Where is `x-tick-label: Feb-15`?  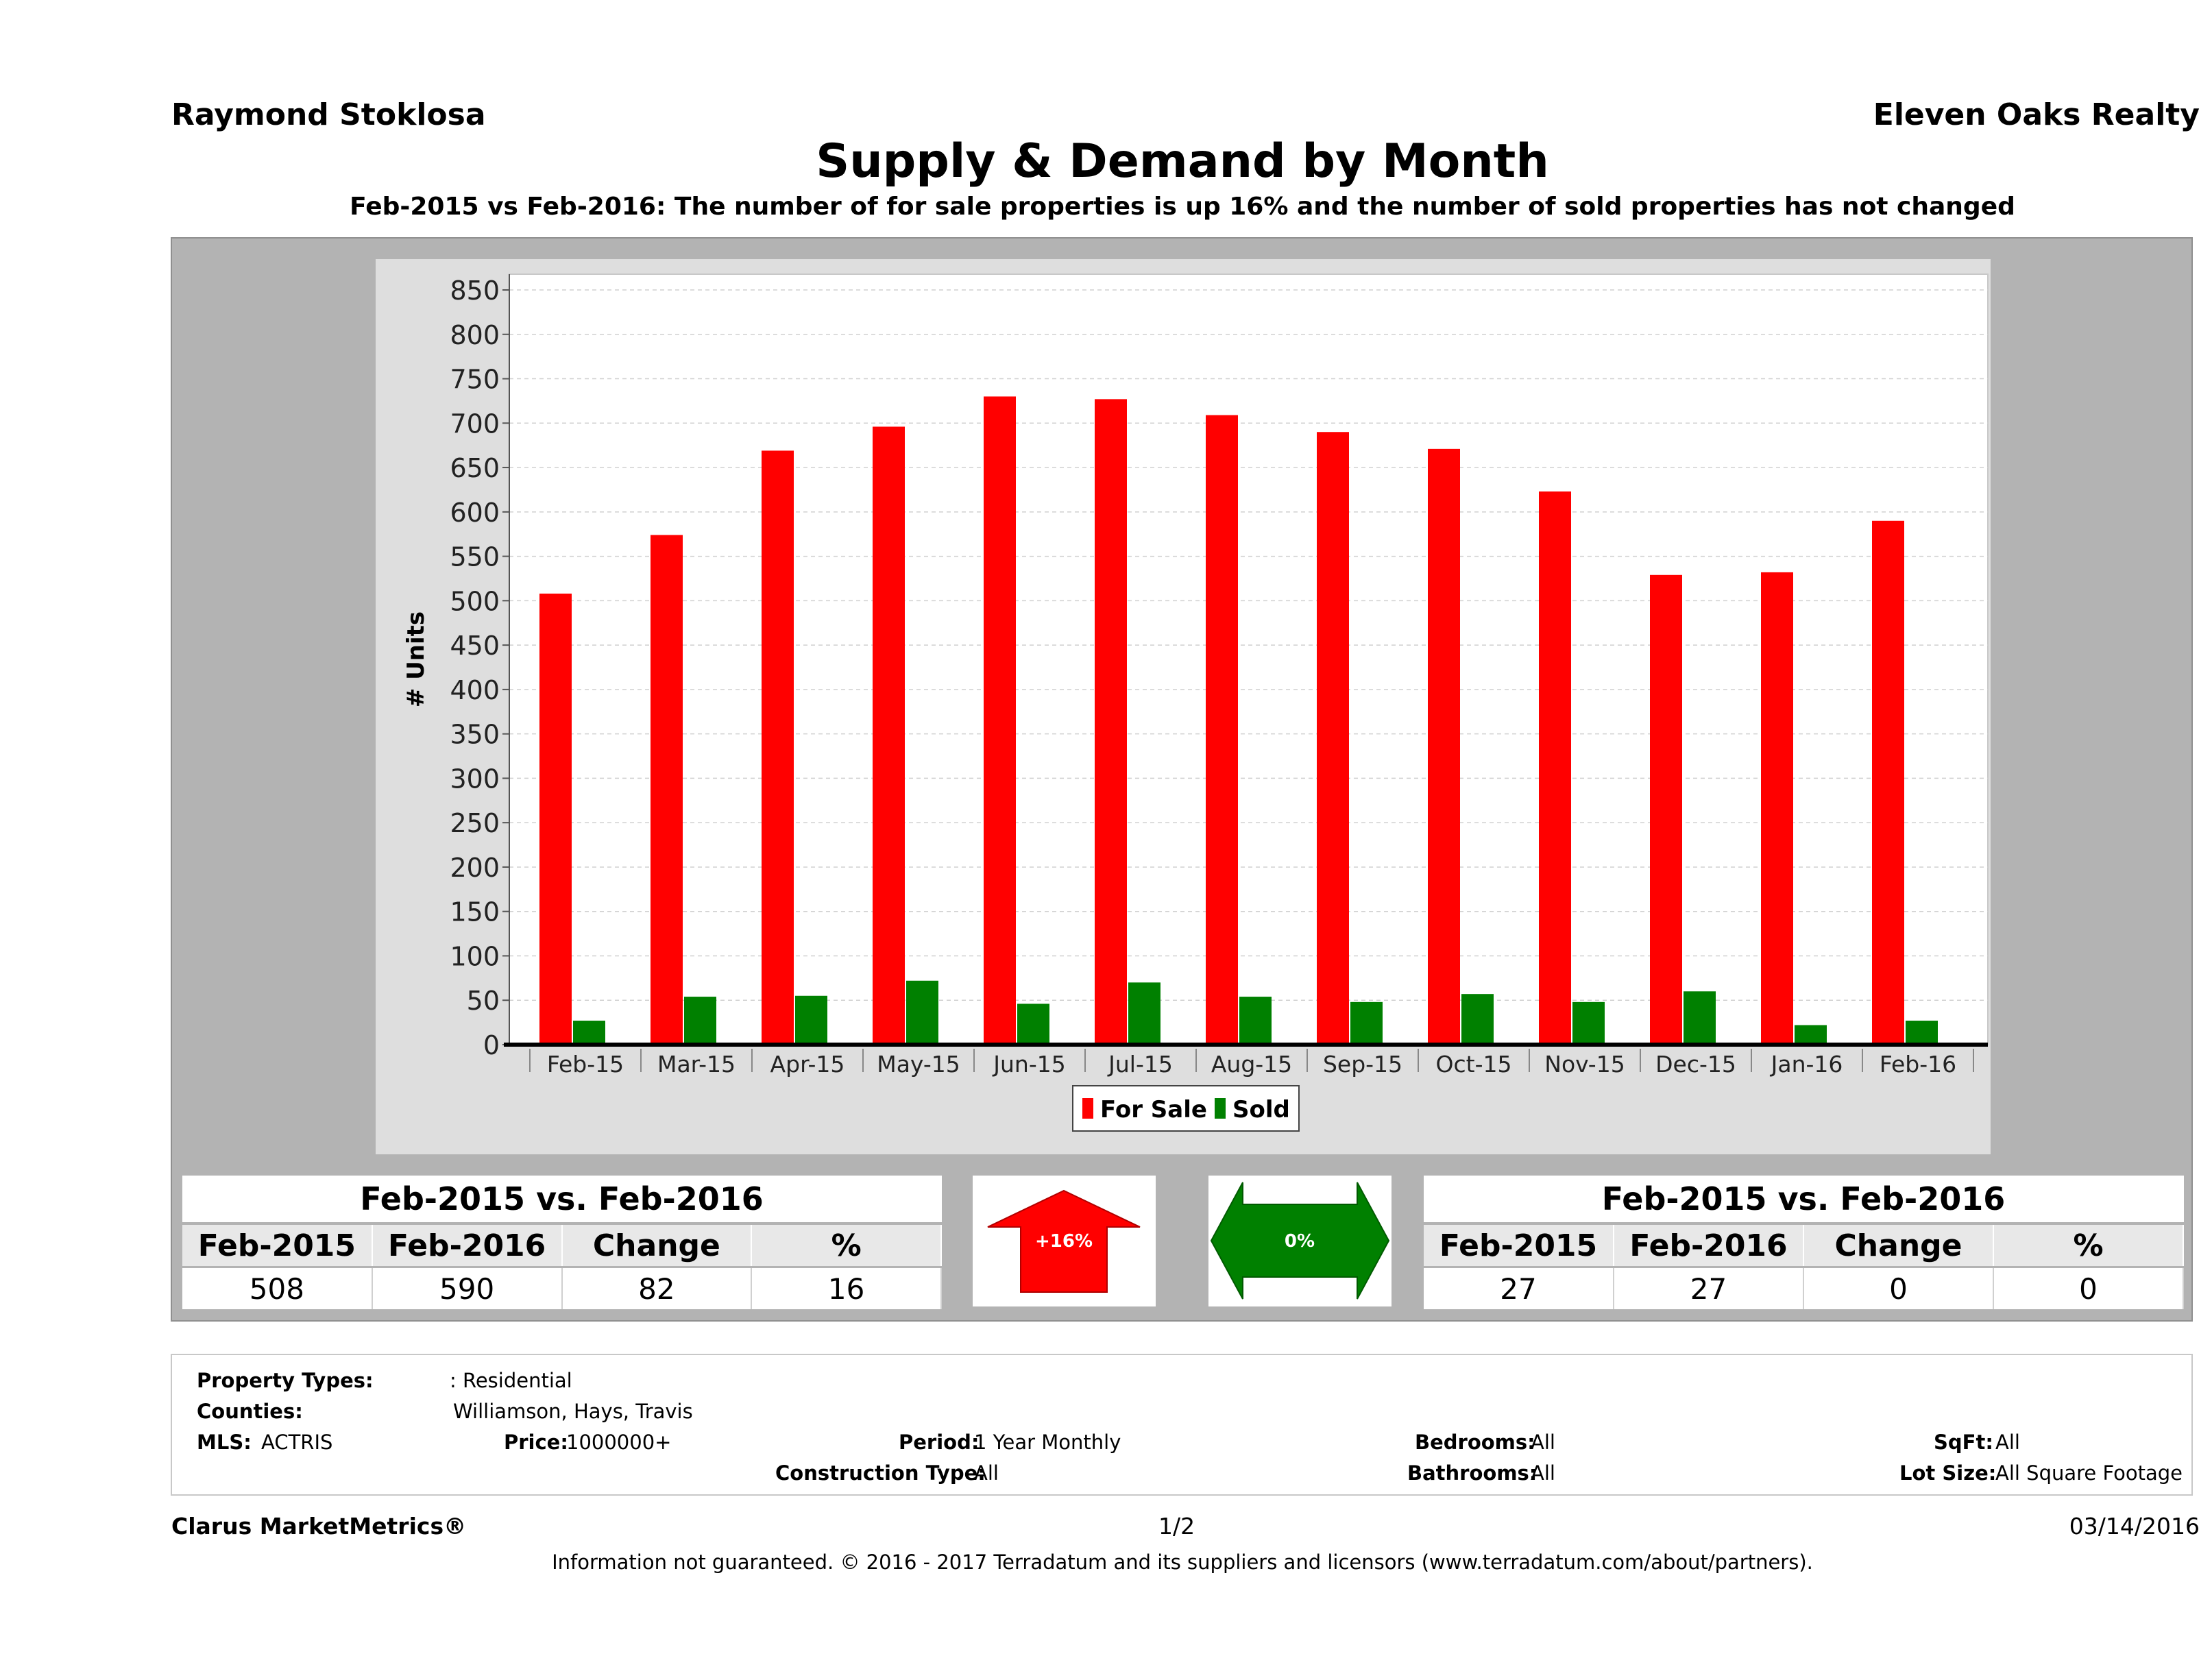 x-tick-label: Feb-15 is located at coordinates (586, 1064).